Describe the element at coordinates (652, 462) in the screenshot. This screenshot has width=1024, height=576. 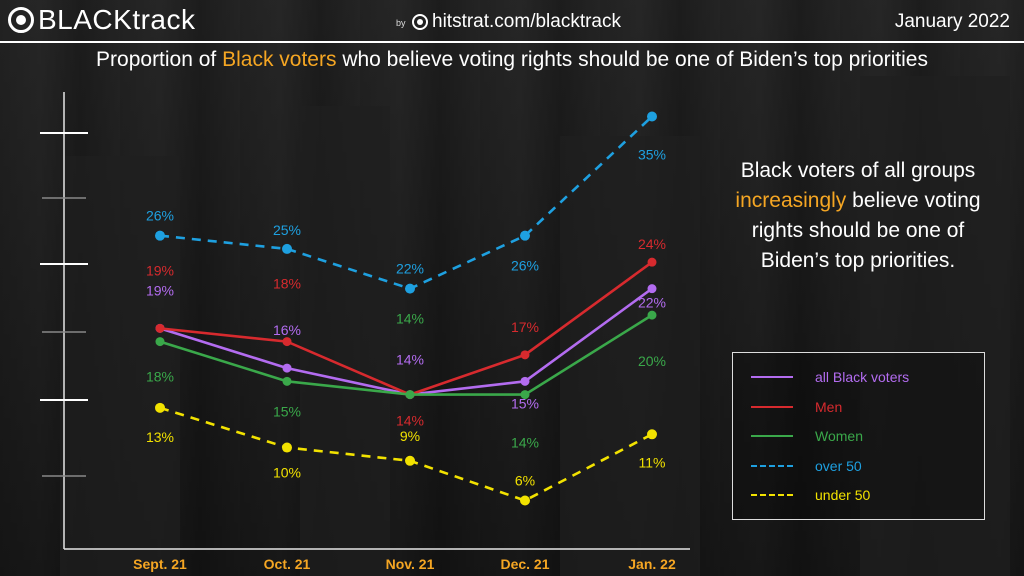
I see `data-label-under-50: 11%` at that location.